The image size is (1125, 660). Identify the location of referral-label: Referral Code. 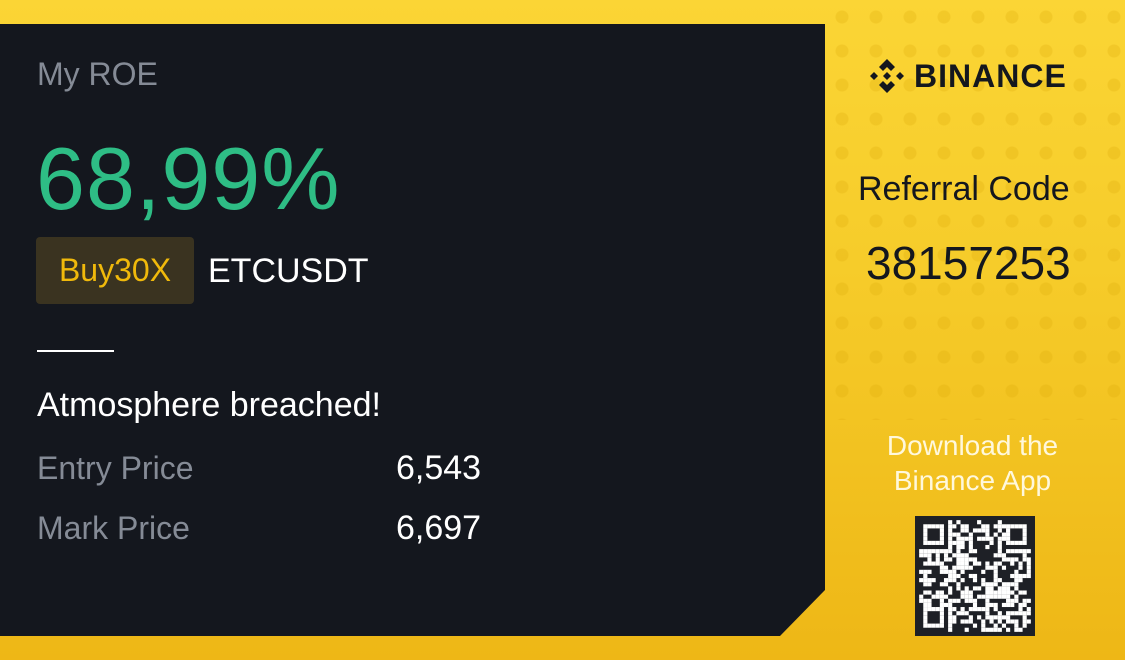
(964, 189).